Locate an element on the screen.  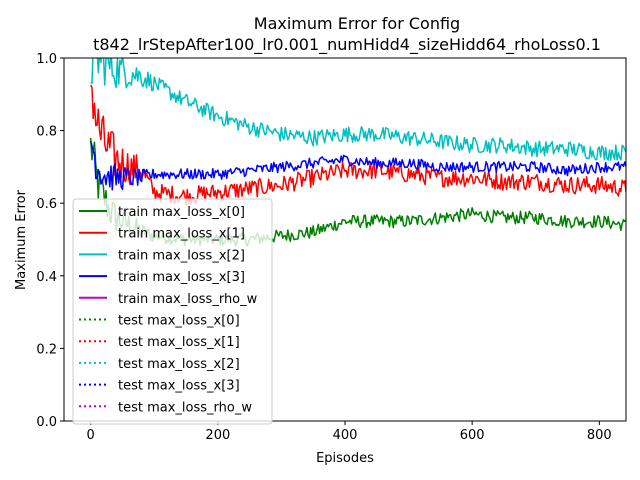
y-tick-label: 0.2 is located at coordinates (46, 349).